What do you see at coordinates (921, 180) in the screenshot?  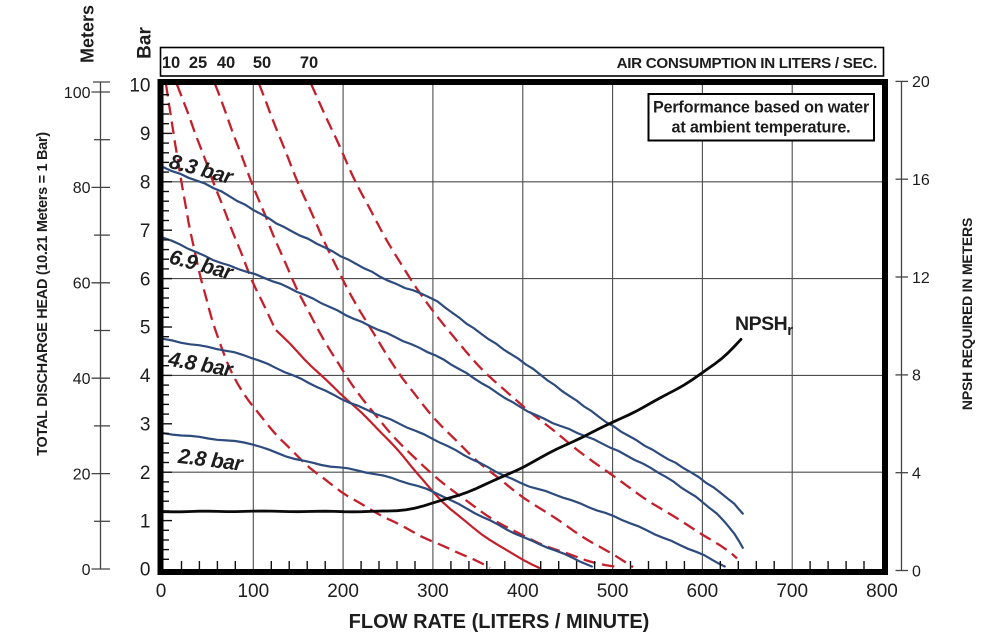 I see `svg-text: 16` at bounding box center [921, 180].